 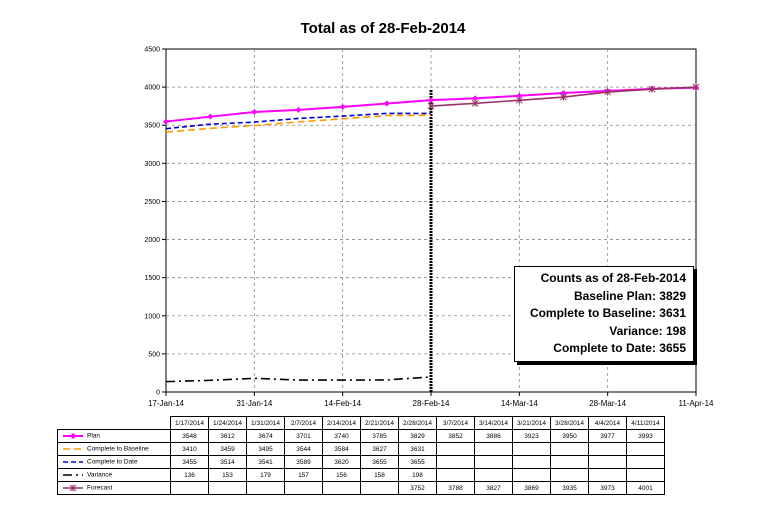 I want to click on table-cell: 136, so click(x=189, y=475).